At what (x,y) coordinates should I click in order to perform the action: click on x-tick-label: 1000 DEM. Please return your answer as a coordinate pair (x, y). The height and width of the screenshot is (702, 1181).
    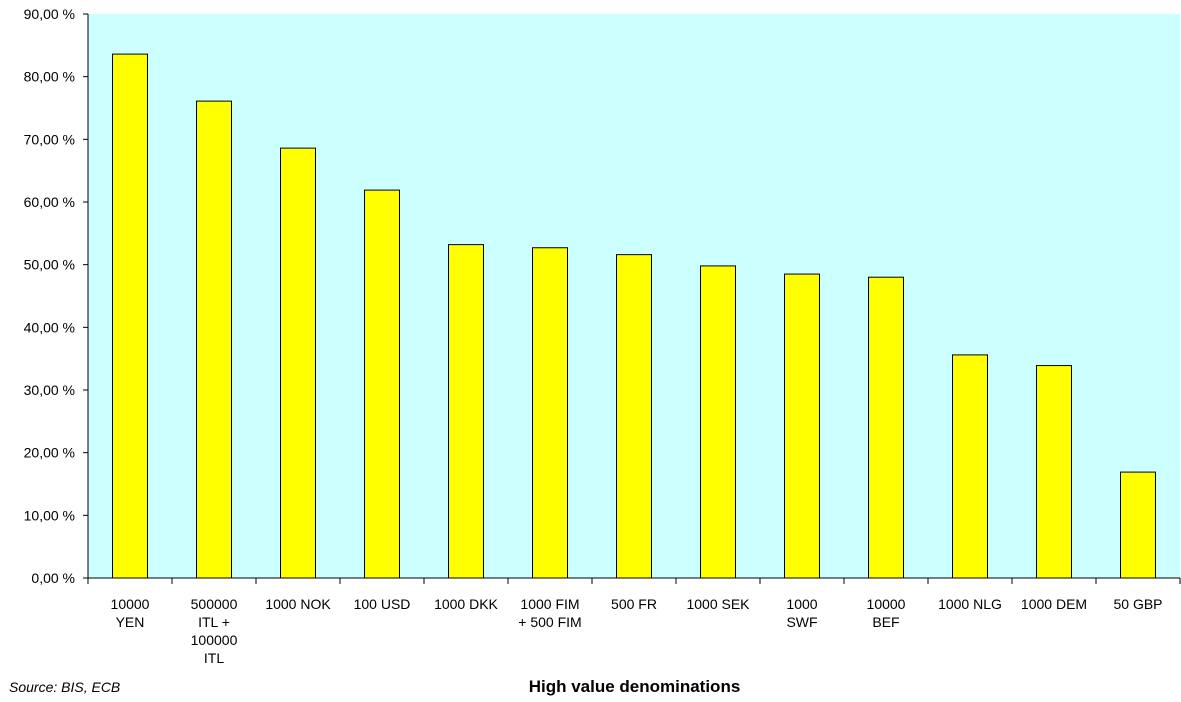
    Looking at the image, I should click on (1054, 604).